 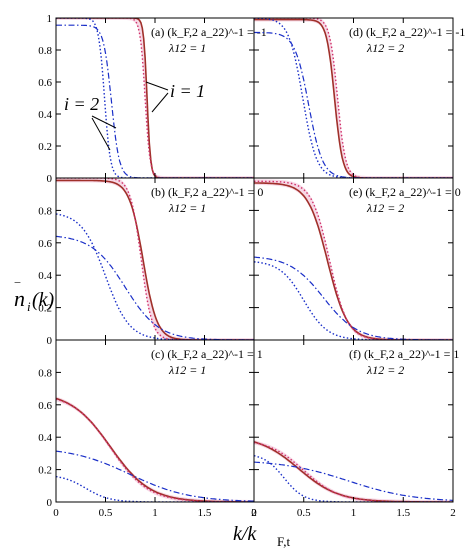 What do you see at coordinates (45, 438) in the screenshot?
I see `y-tick-label-c: 0.4` at bounding box center [45, 438].